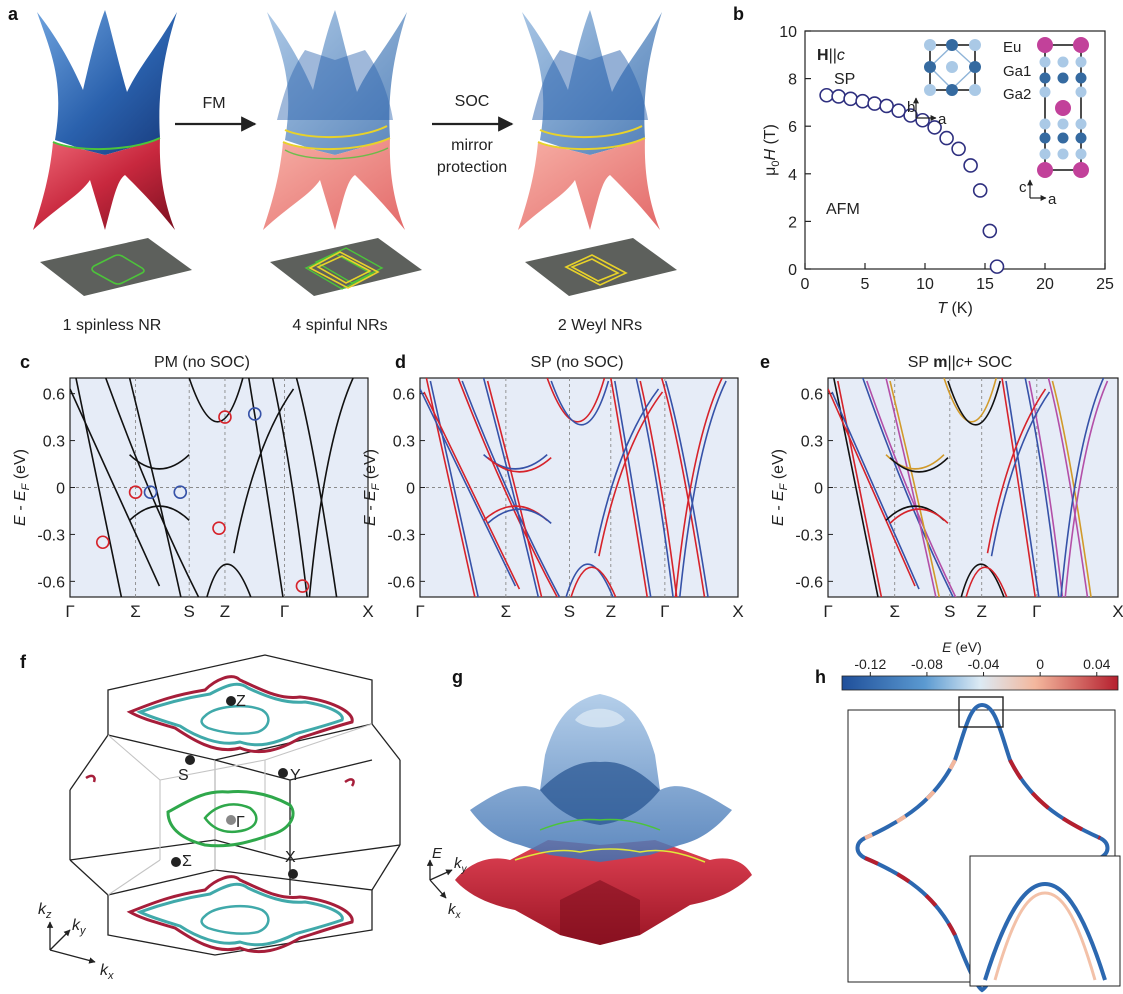 The height and width of the screenshot is (994, 1123). I want to click on upper-band-surface-core, so click(600, 793).